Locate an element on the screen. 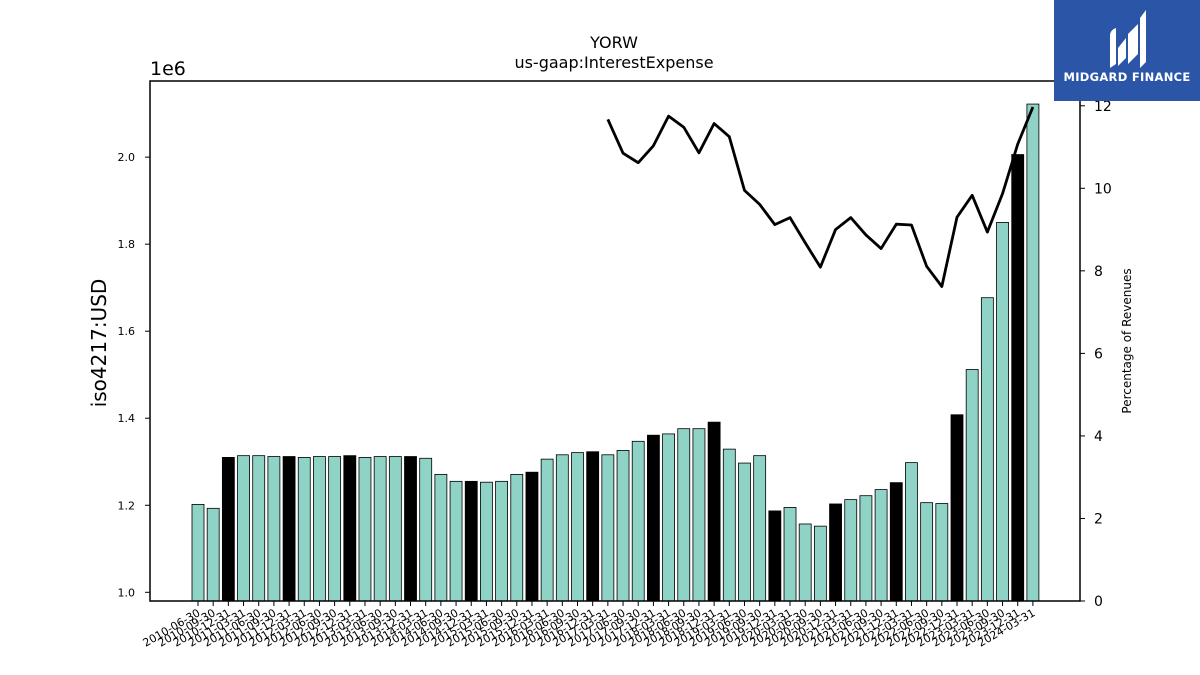 The height and width of the screenshot is (675, 1200). chart-subtitle: us-gaap:InterestExpense is located at coordinates (613, 62).